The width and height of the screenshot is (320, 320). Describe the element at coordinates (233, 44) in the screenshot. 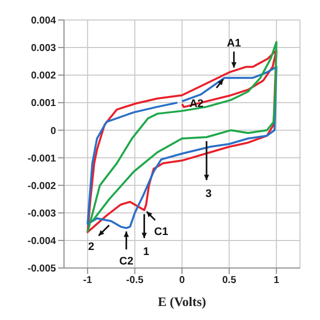

I see `annotation: A1` at that location.